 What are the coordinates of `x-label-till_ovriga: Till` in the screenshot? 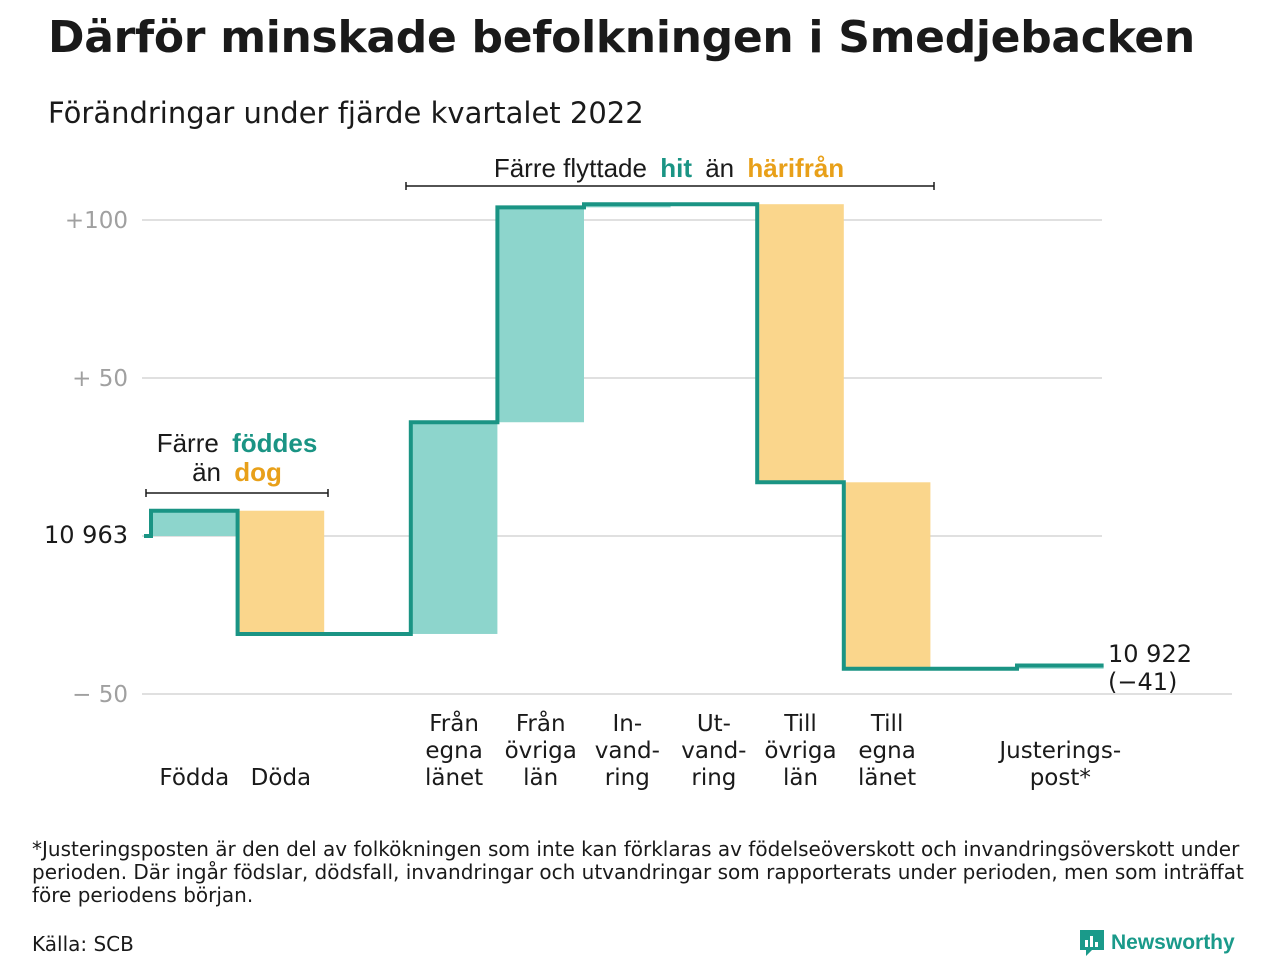 It's located at (800, 724).